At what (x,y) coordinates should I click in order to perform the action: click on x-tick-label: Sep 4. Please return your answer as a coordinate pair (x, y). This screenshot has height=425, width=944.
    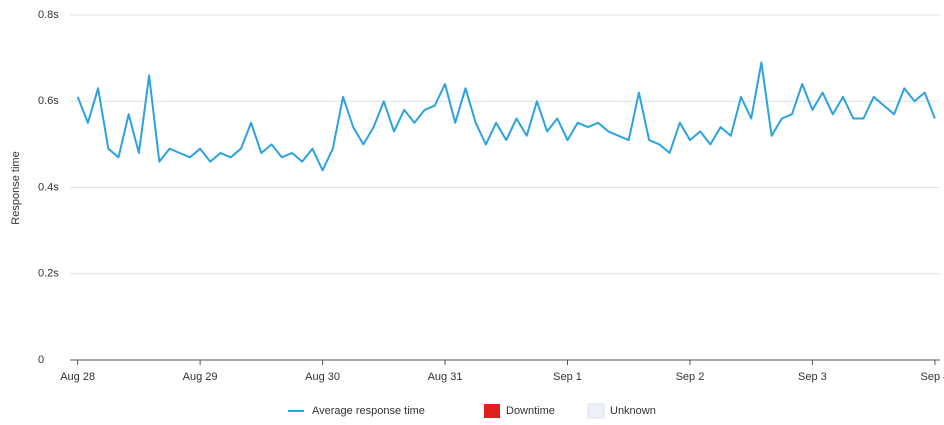
    Looking at the image, I should click on (932, 377).